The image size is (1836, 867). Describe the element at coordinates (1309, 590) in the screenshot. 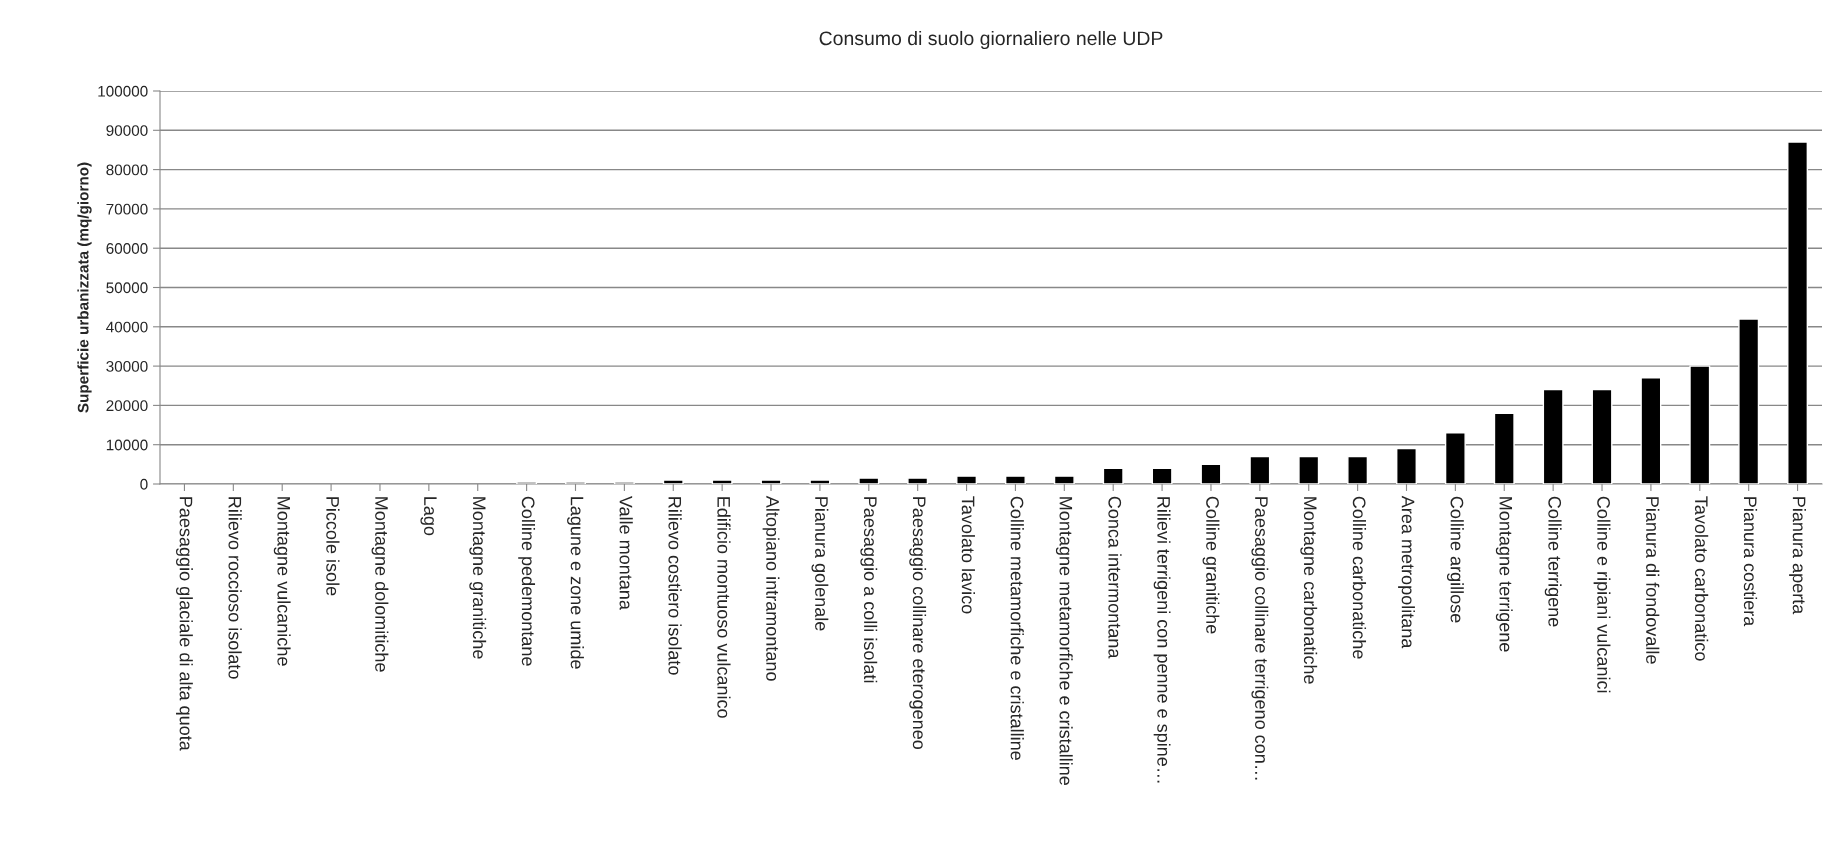

I see `x-tick-label: Montagne carbonatiche` at that location.